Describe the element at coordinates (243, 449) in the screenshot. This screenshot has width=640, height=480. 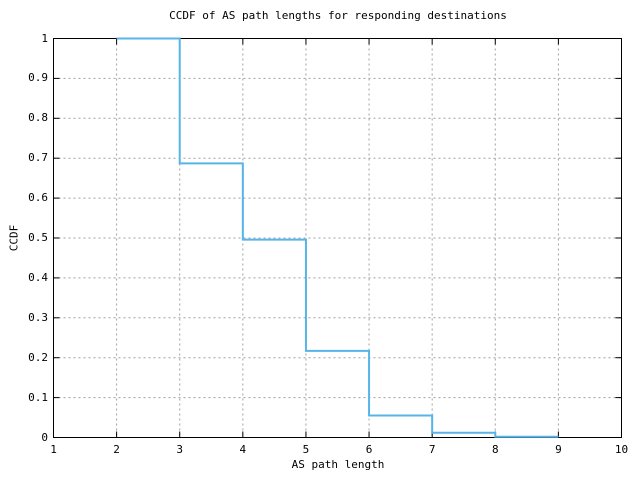
I see `x-tick-label: 4` at that location.